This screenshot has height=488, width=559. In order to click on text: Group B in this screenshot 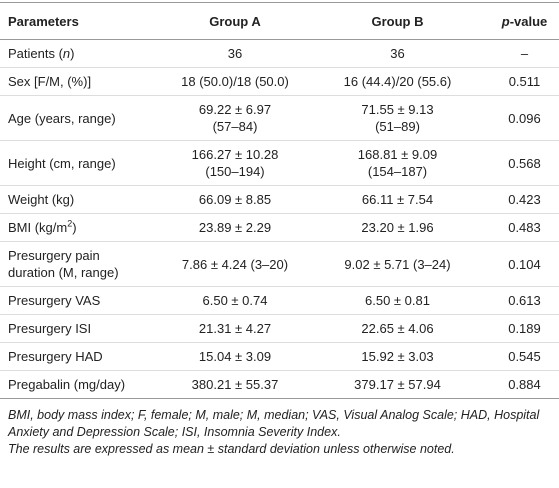, I will do `click(397, 21)`.